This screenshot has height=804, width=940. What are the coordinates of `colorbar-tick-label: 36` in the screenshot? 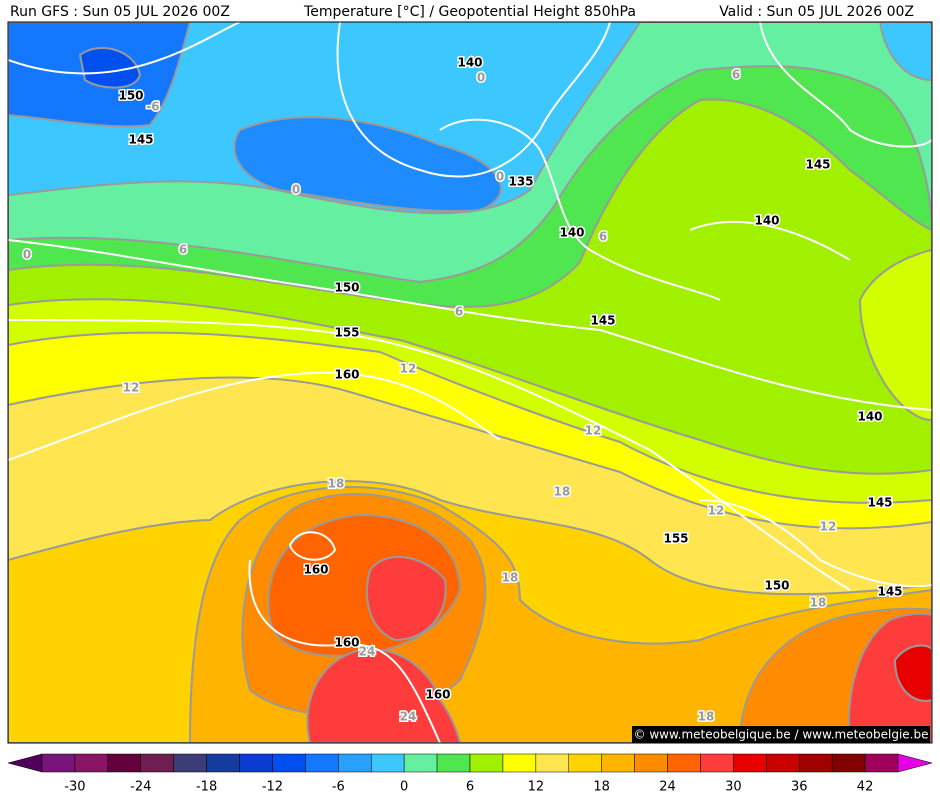 It's located at (799, 787).